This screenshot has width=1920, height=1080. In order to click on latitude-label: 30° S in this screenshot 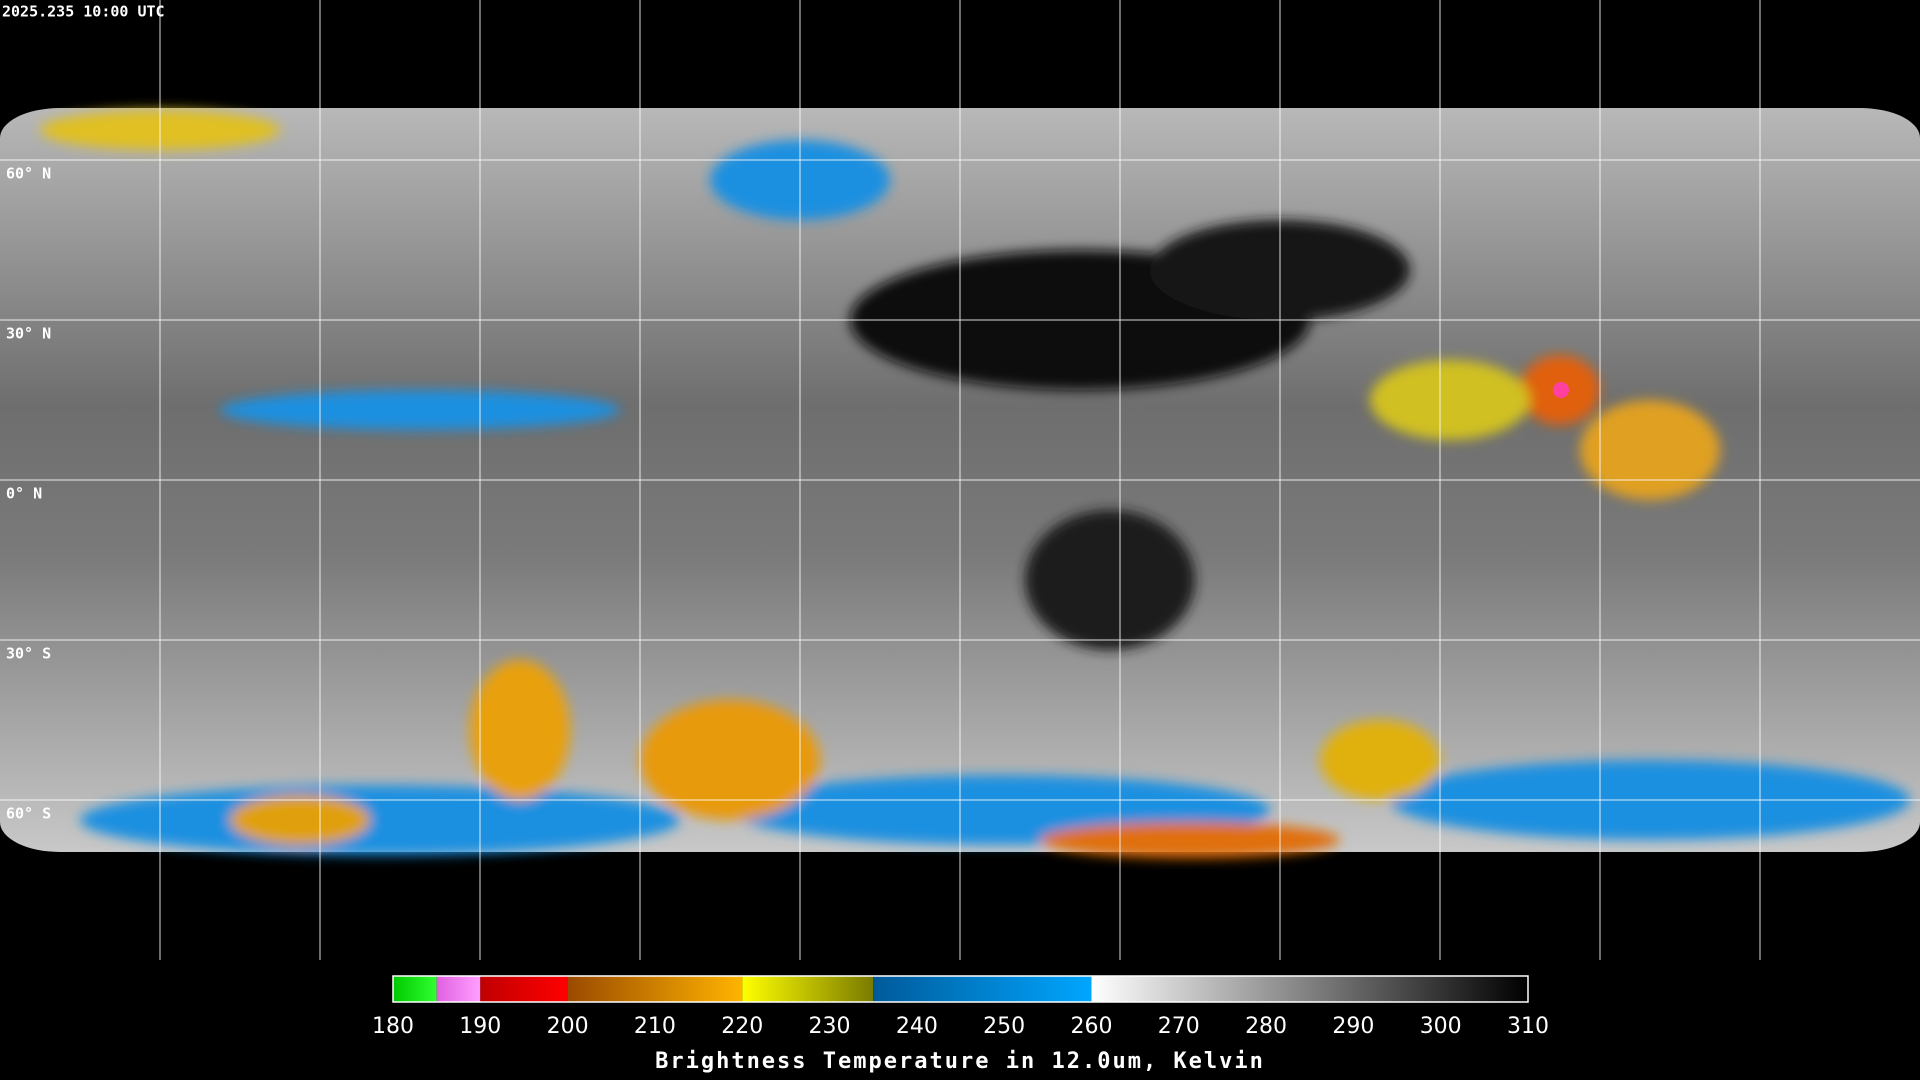, I will do `click(28, 654)`.